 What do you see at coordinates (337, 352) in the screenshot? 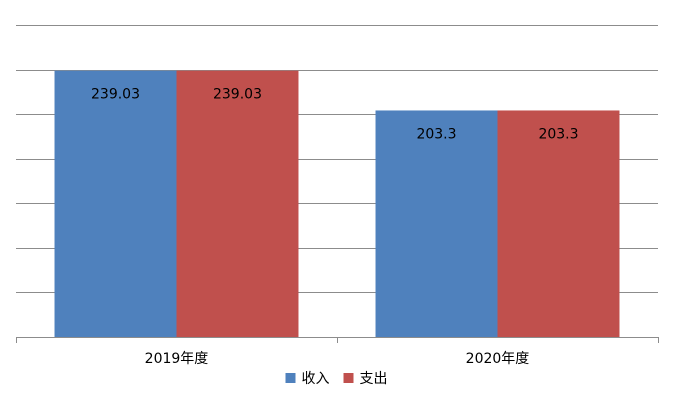
I see `x-axis: 2019年度 2020年度` at bounding box center [337, 352].